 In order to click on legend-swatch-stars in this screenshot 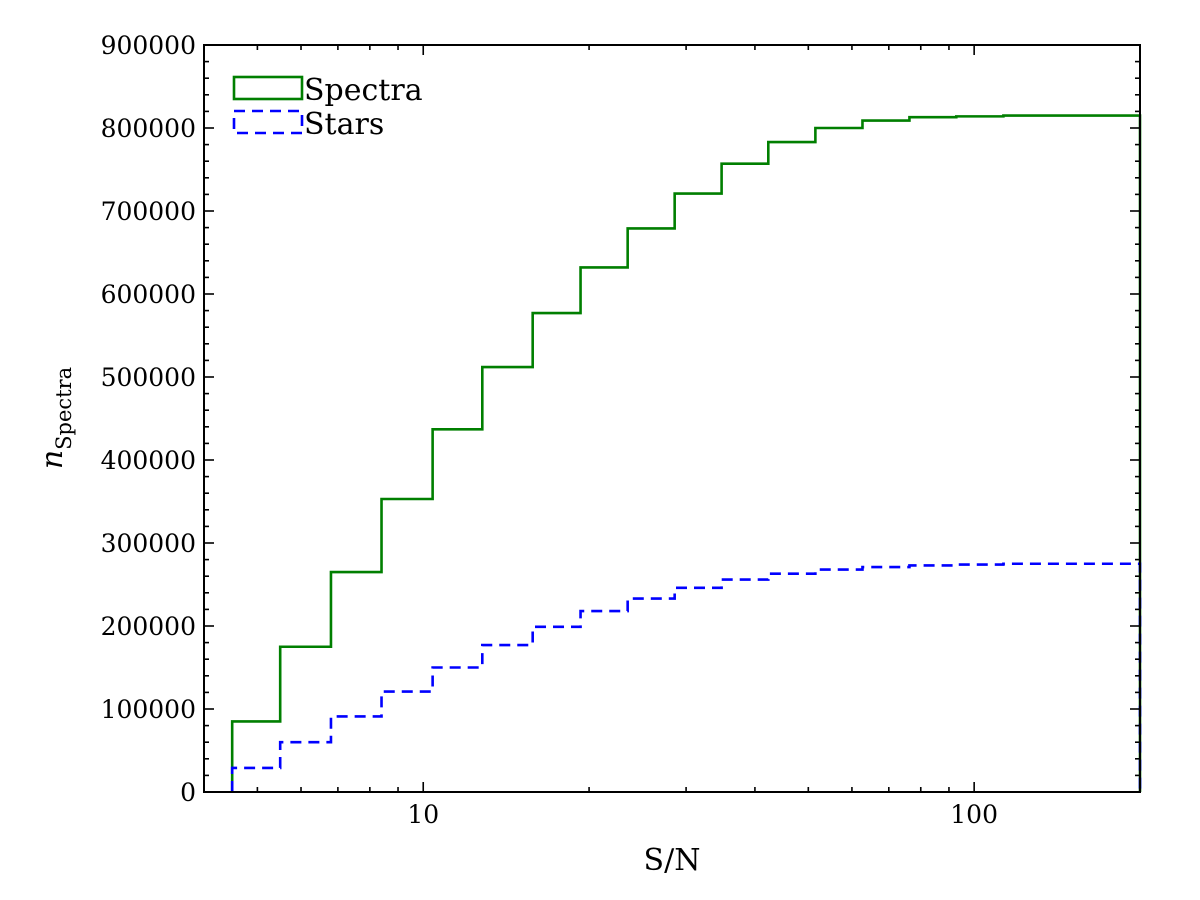, I will do `click(268, 122)`.